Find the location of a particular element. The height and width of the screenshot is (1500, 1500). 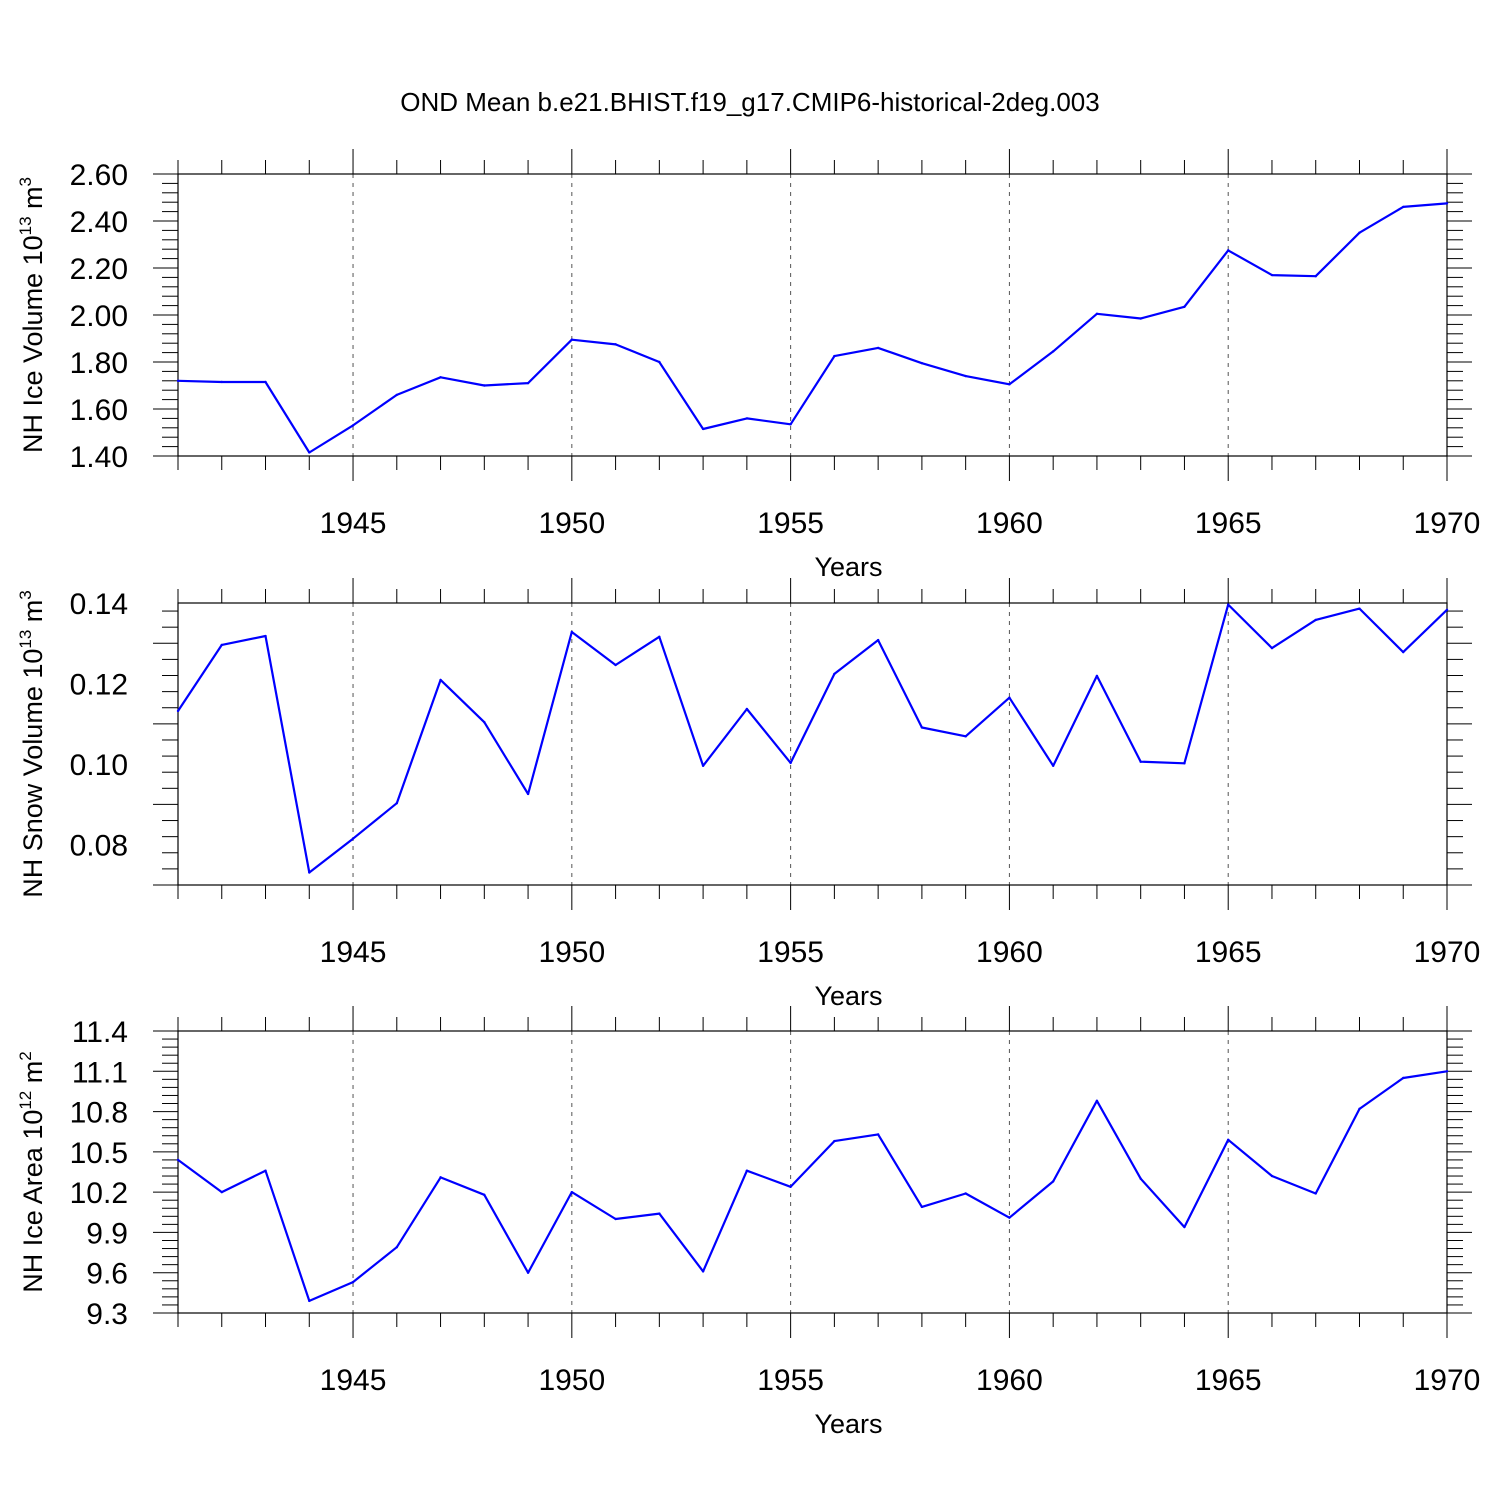

y-axis-title-exponent: 13 is located at coordinates (25, 639).